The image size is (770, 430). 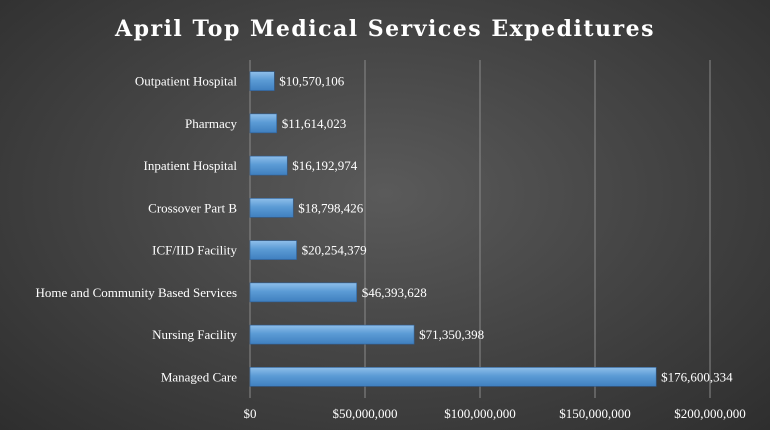 What do you see at coordinates (331, 207) in the screenshot?
I see `data-label: $18,798,426` at bounding box center [331, 207].